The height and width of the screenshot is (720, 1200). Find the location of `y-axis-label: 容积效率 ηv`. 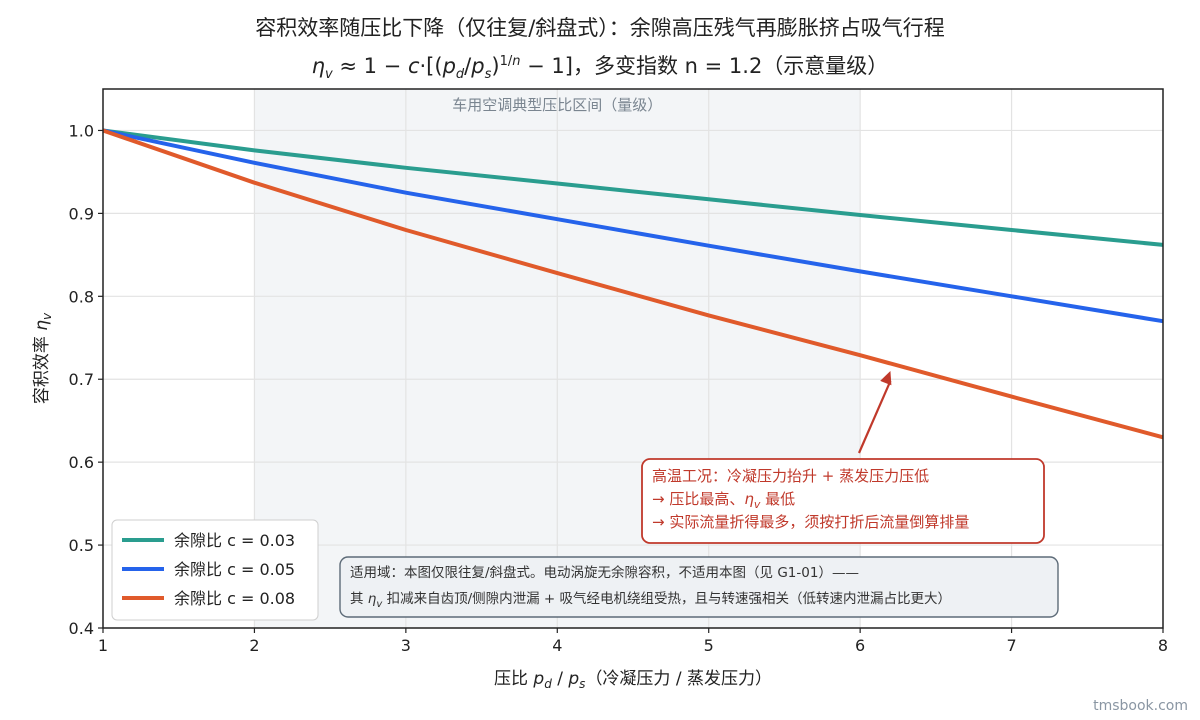

y-axis-label: 容积效率 ηv is located at coordinates (43, 358).